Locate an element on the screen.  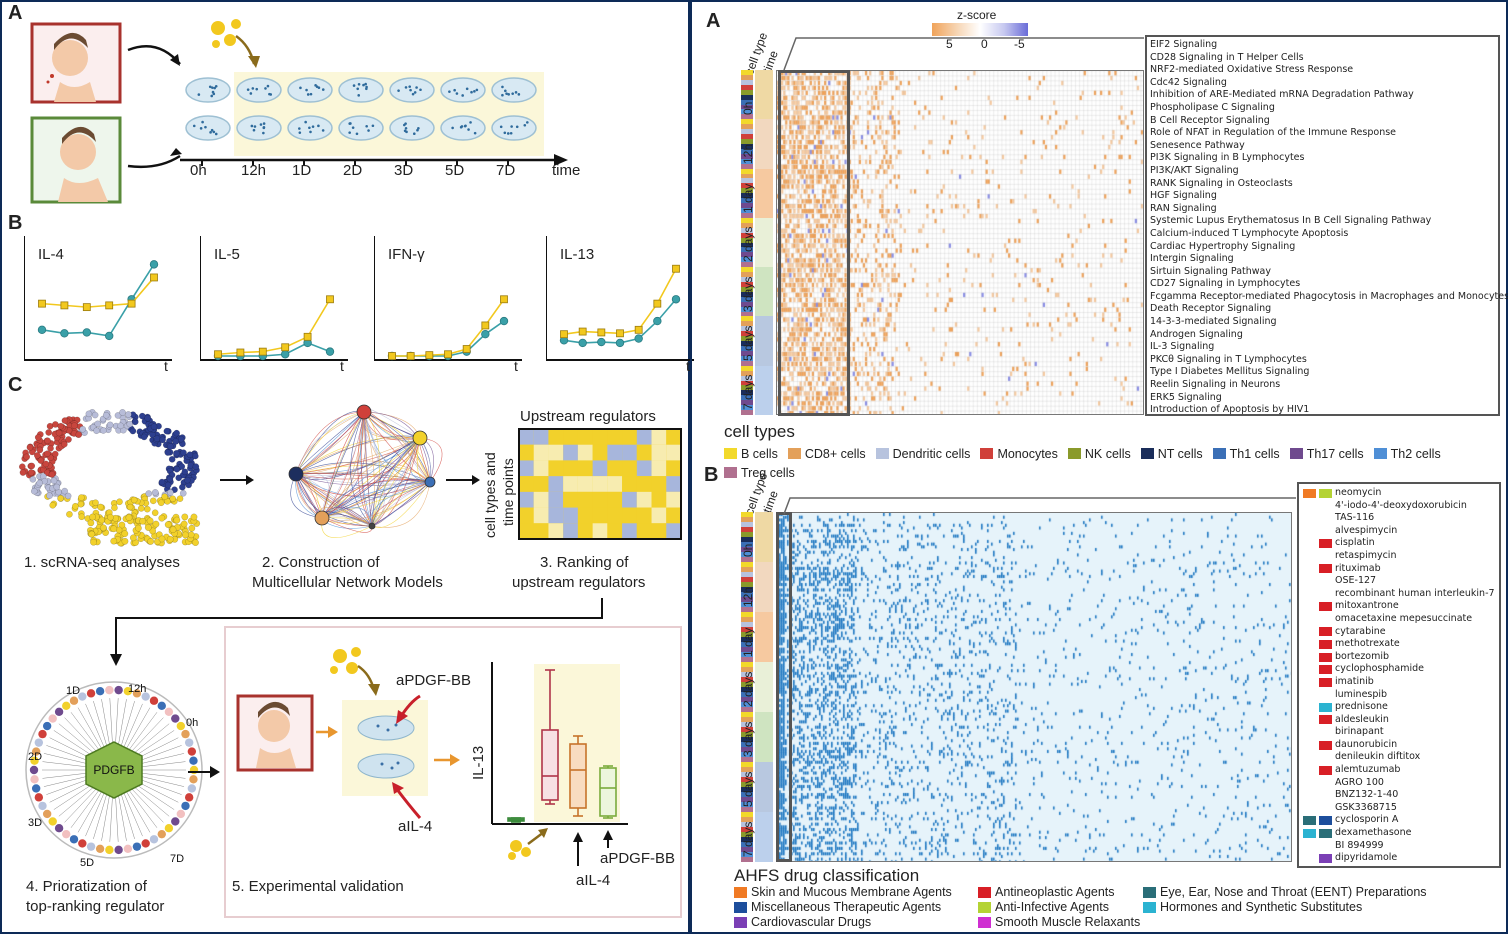
time-band: 7 days is located at coordinates (757, 390).